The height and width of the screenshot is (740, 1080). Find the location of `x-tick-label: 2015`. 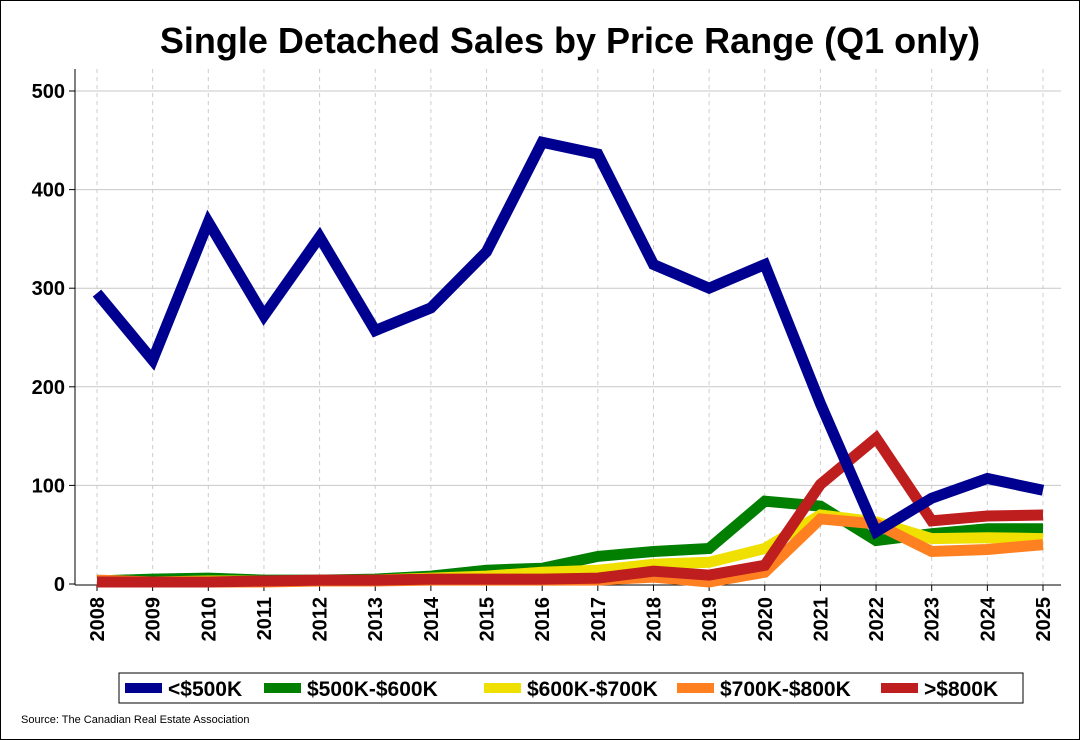

x-tick-label: 2015 is located at coordinates (488, 619).